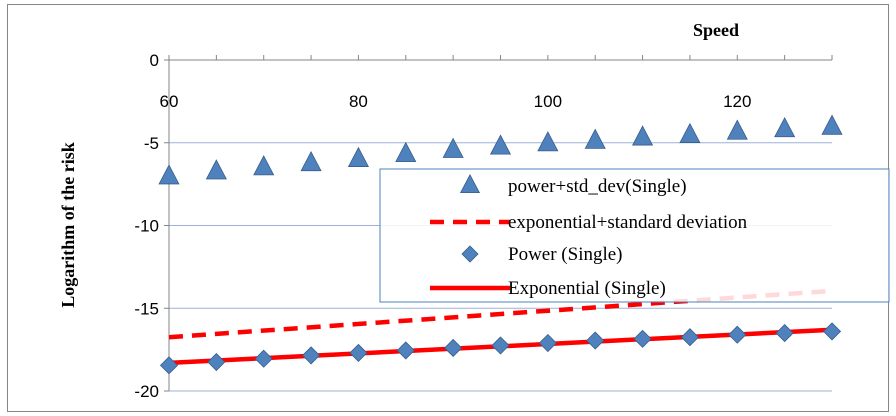 The height and width of the screenshot is (416, 896). Describe the element at coordinates (548, 101) in the screenshot. I see `x-tick-label: 100` at that location.